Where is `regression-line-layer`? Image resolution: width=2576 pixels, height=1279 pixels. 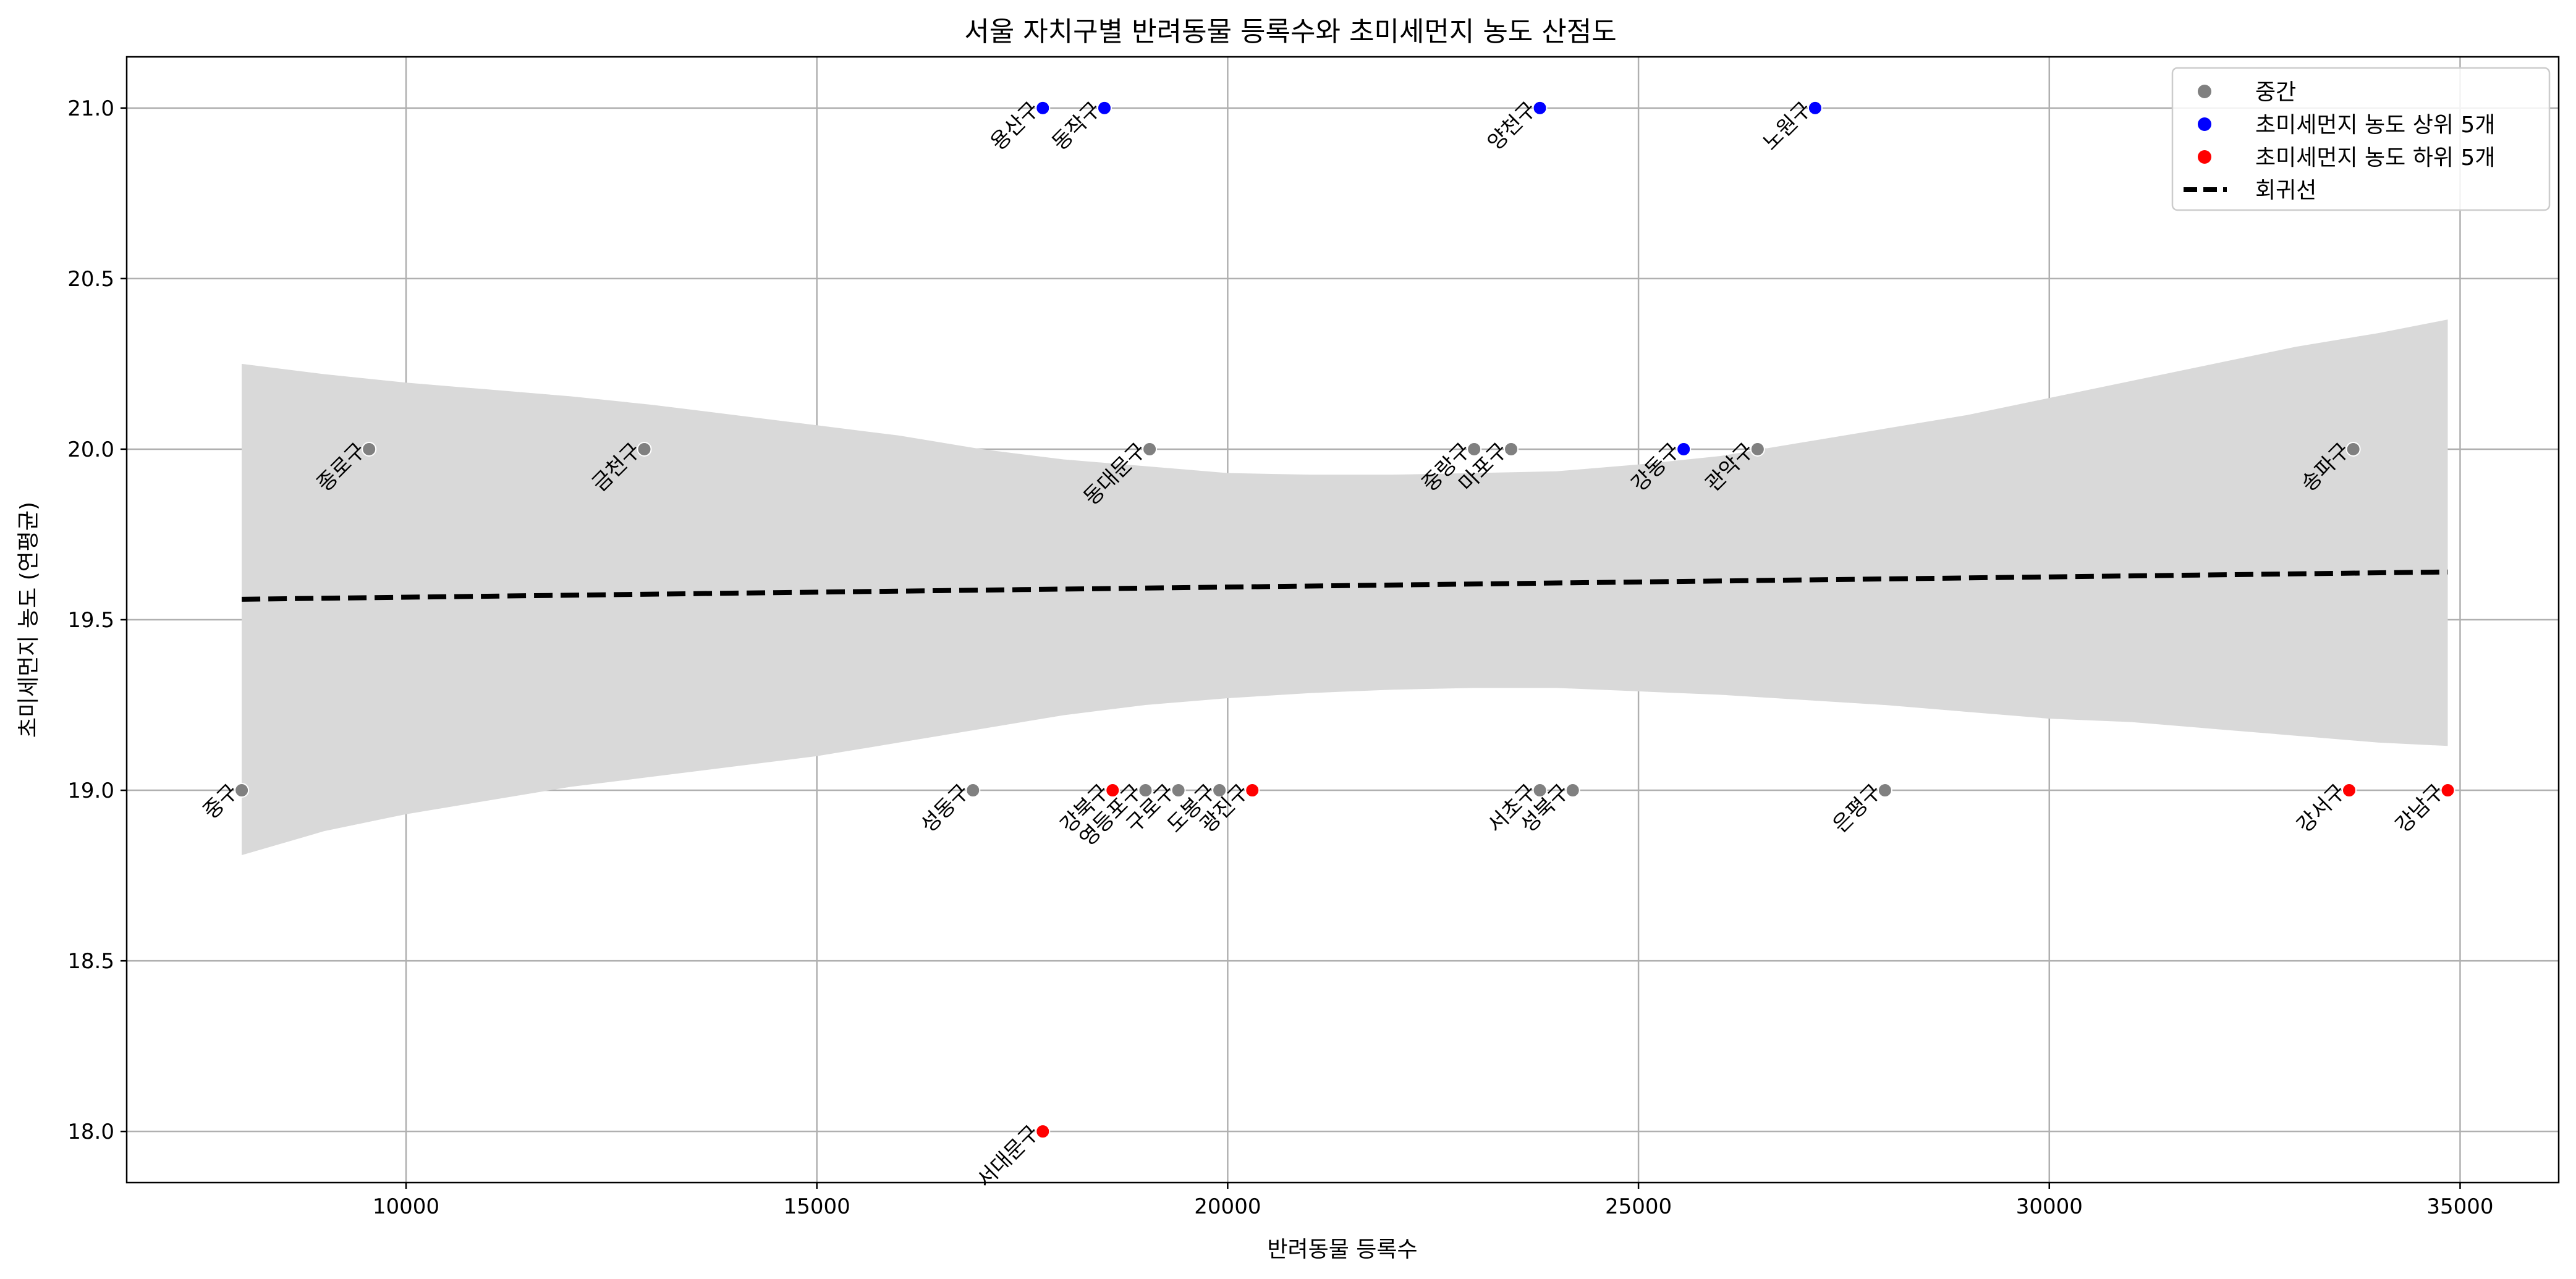
regression-line-layer is located at coordinates (1345, 585).